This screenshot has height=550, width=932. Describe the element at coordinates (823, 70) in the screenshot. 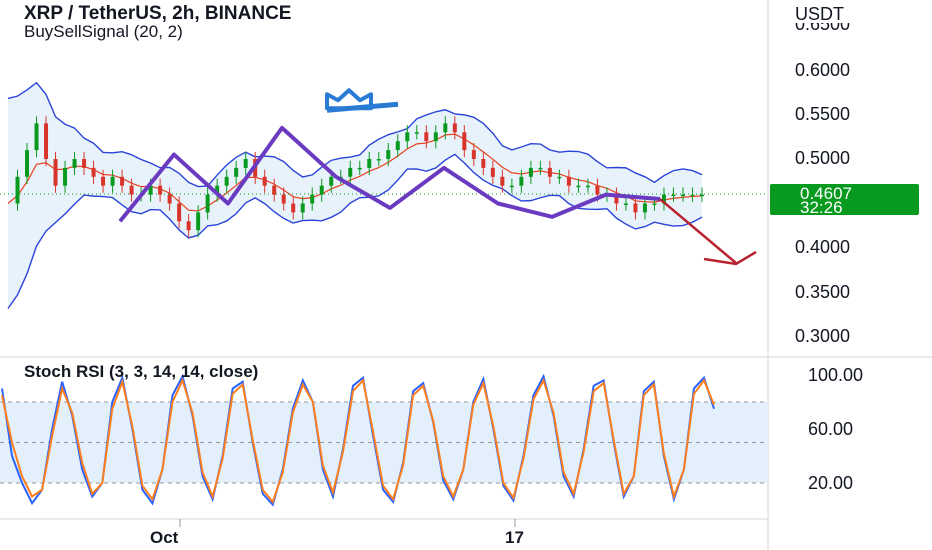

I see `price-axis-label: 0.6000` at that location.